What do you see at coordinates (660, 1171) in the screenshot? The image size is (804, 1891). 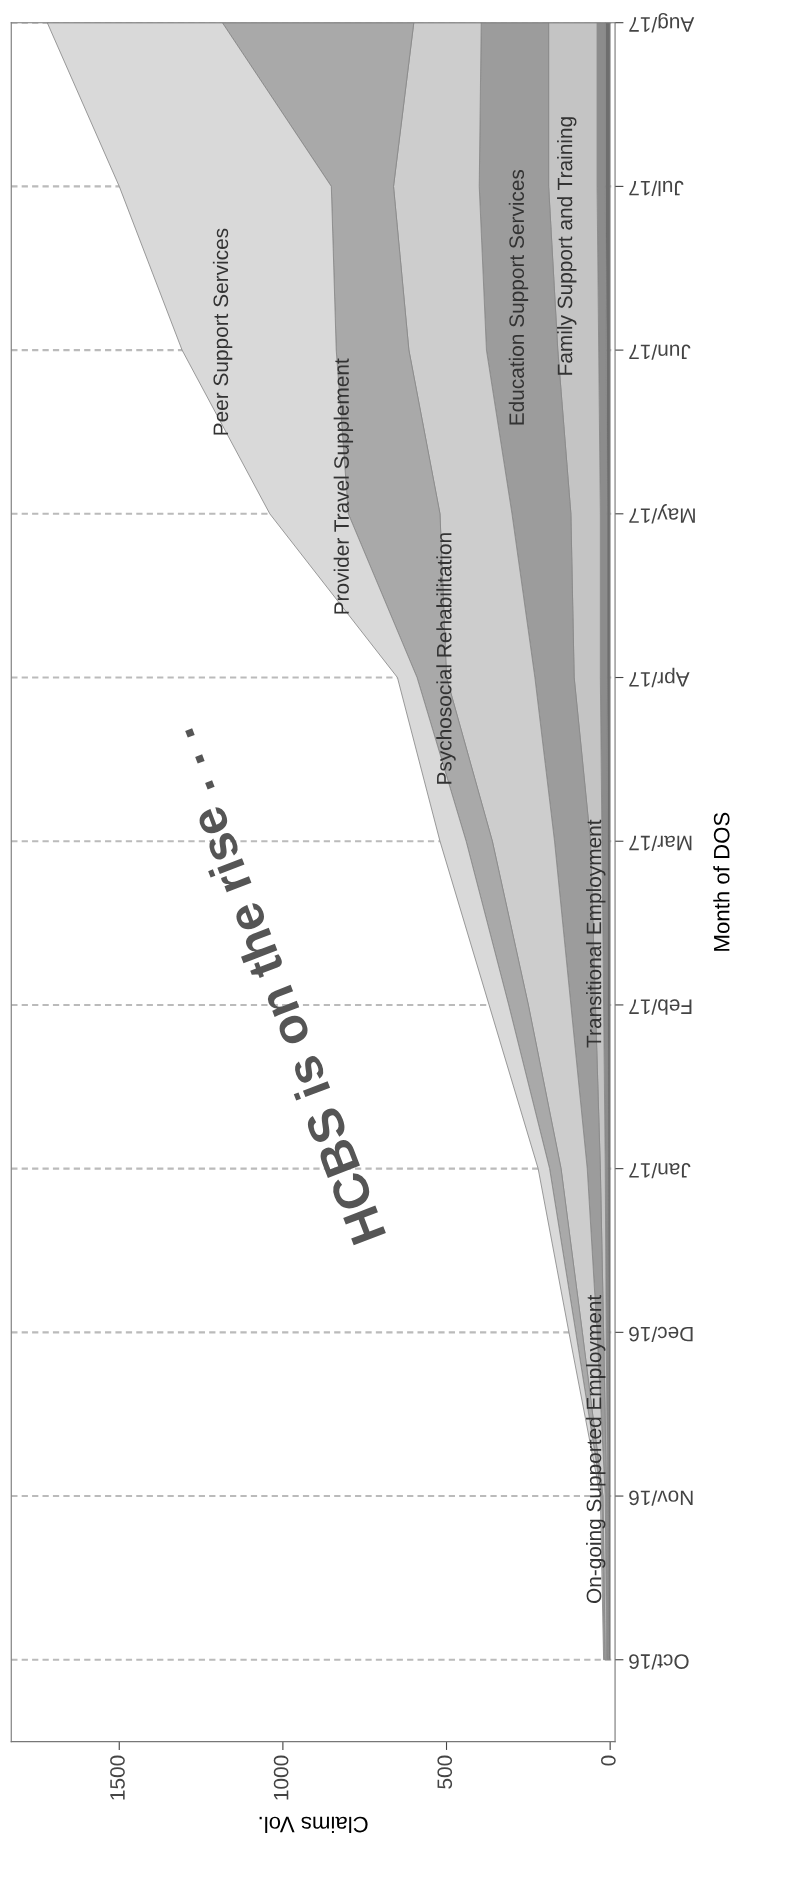 I see `y-tick-label: Jan/17` at bounding box center [660, 1171].